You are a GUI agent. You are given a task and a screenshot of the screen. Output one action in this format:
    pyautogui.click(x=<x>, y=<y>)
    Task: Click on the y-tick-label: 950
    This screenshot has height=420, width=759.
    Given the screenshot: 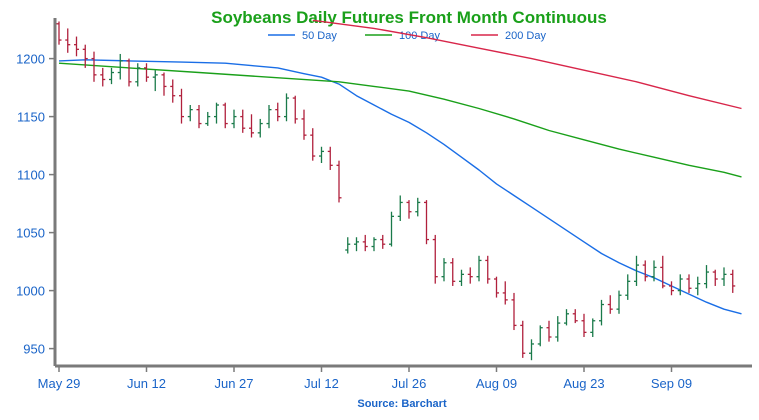 What is the action you would take?
    pyautogui.click(x=34, y=349)
    